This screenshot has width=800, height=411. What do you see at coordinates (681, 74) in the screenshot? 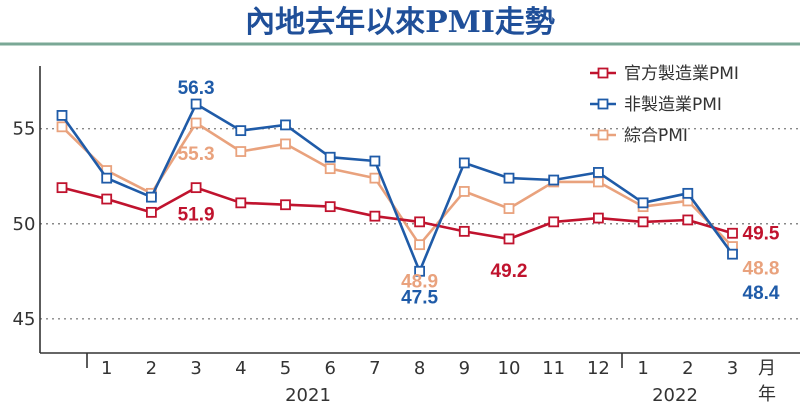
I see `legend-label: 官方製造業PMI` at bounding box center [681, 74].